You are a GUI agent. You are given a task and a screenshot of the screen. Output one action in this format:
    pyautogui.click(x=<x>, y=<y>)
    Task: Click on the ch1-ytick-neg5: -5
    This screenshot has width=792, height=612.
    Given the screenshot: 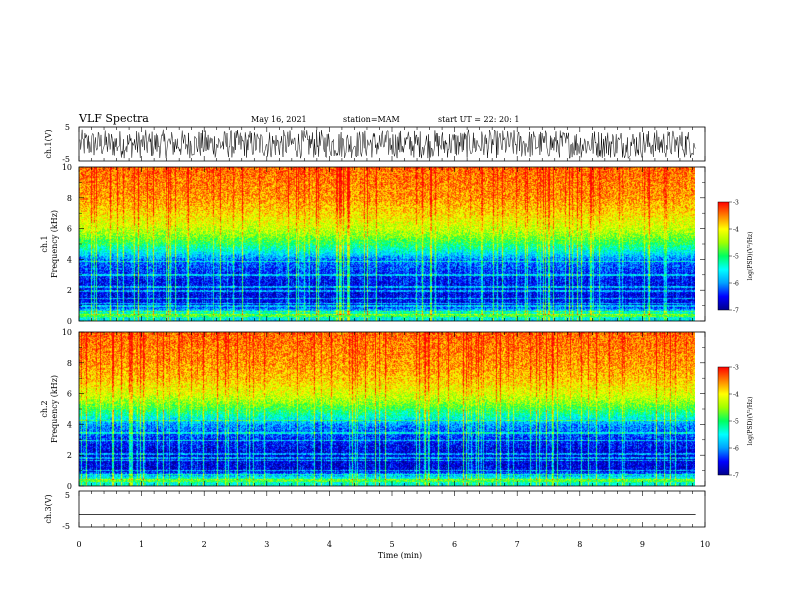 What is the action you would take?
    pyautogui.click(x=66, y=159)
    